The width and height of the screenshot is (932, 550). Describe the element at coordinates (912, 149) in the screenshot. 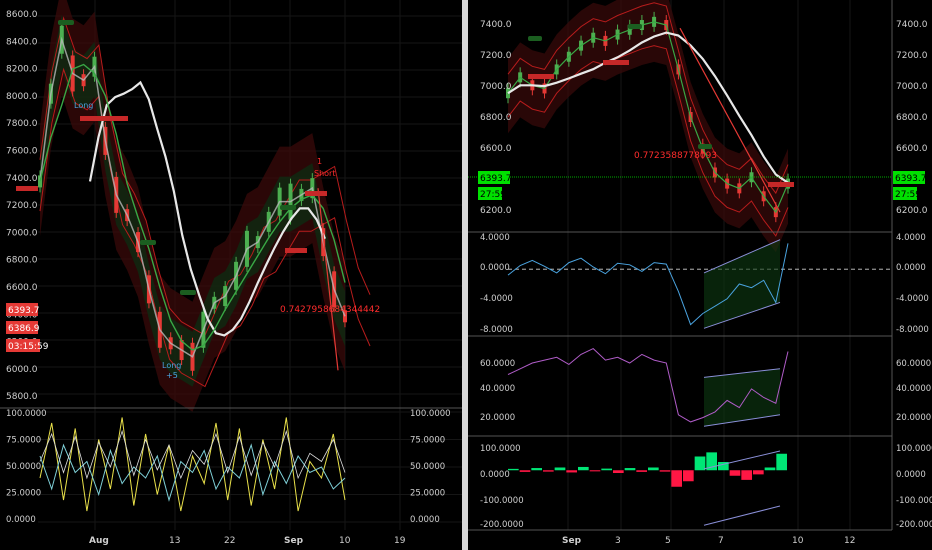

I see `right-price-tick-right: 6600.0` at that location.